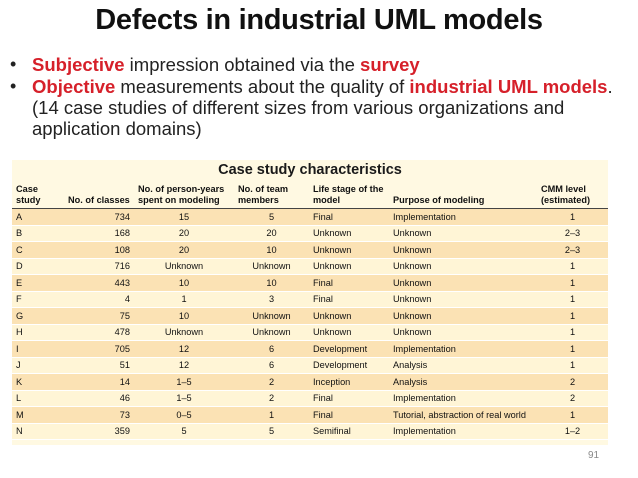  I want to click on bullet-text-emphasis: survey, so click(390, 64).